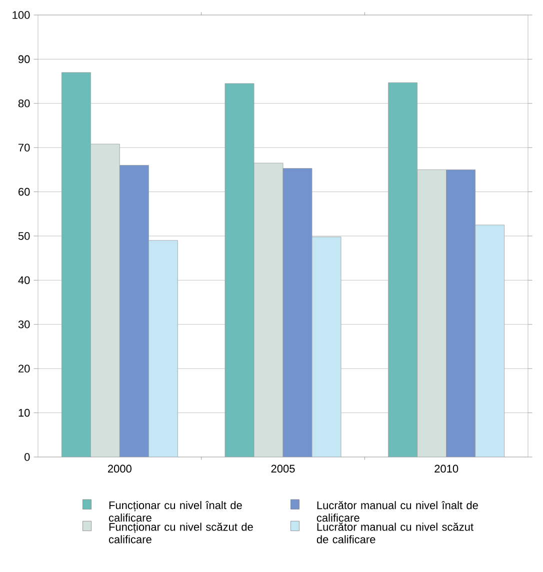  I want to click on y-tick-label: 10, so click(24, 412).